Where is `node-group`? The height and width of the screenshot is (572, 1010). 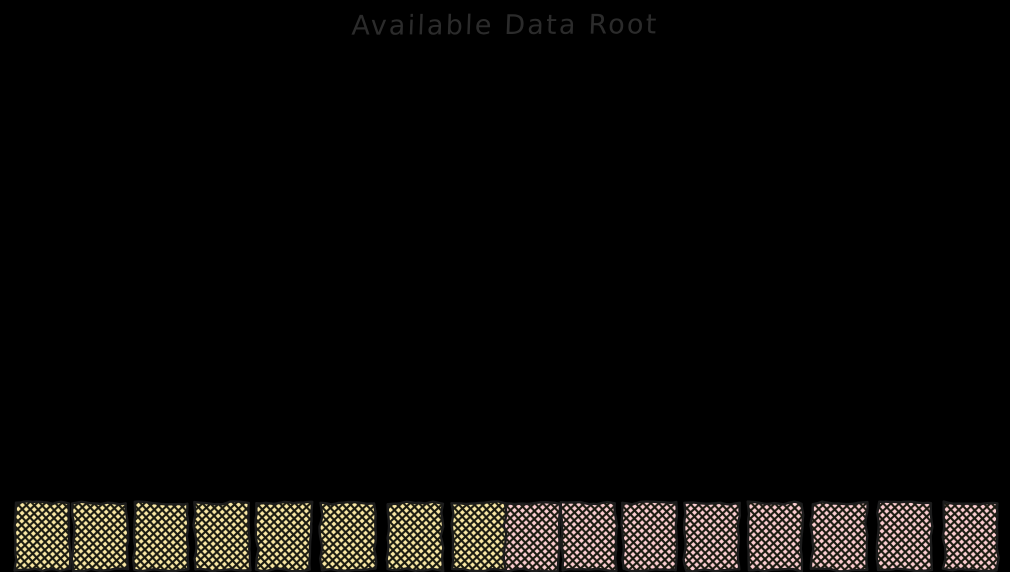 node-group is located at coordinates (506, 536).